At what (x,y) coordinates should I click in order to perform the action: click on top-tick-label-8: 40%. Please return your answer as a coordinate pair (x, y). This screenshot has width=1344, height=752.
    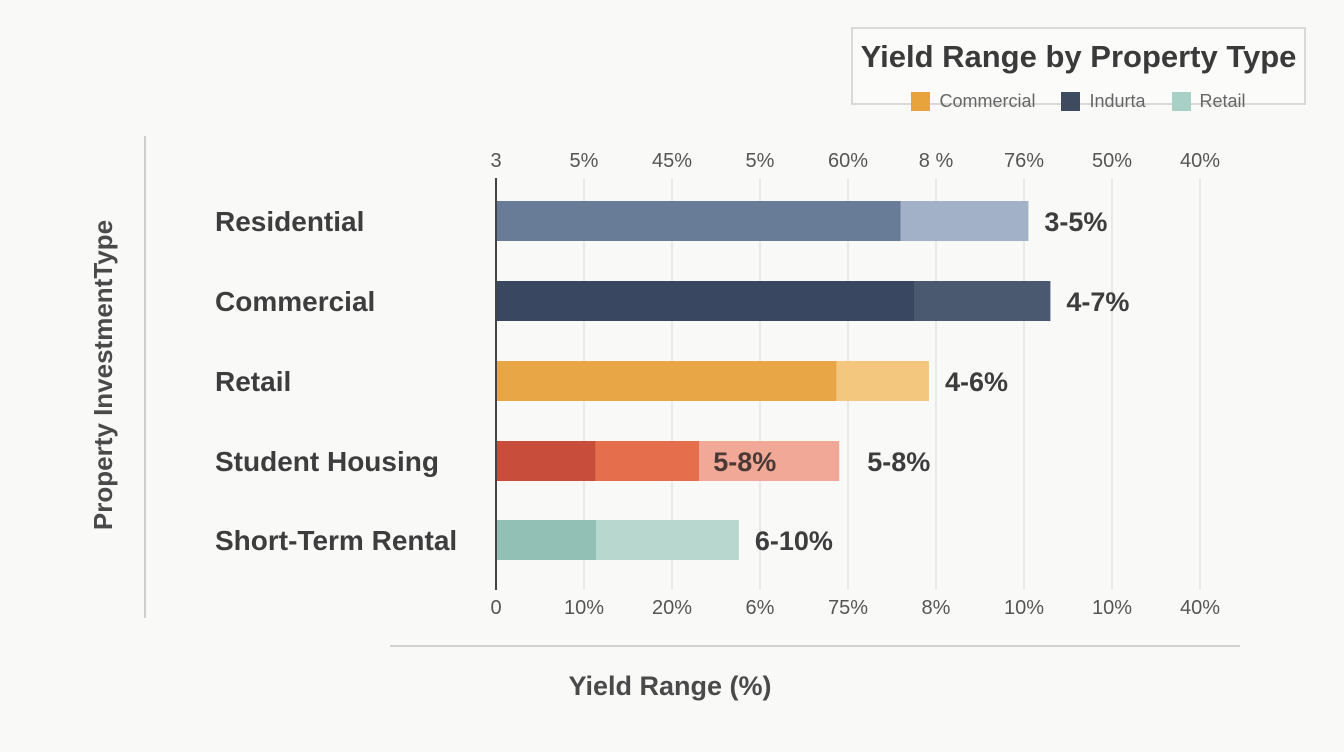
    Looking at the image, I should click on (1200, 161).